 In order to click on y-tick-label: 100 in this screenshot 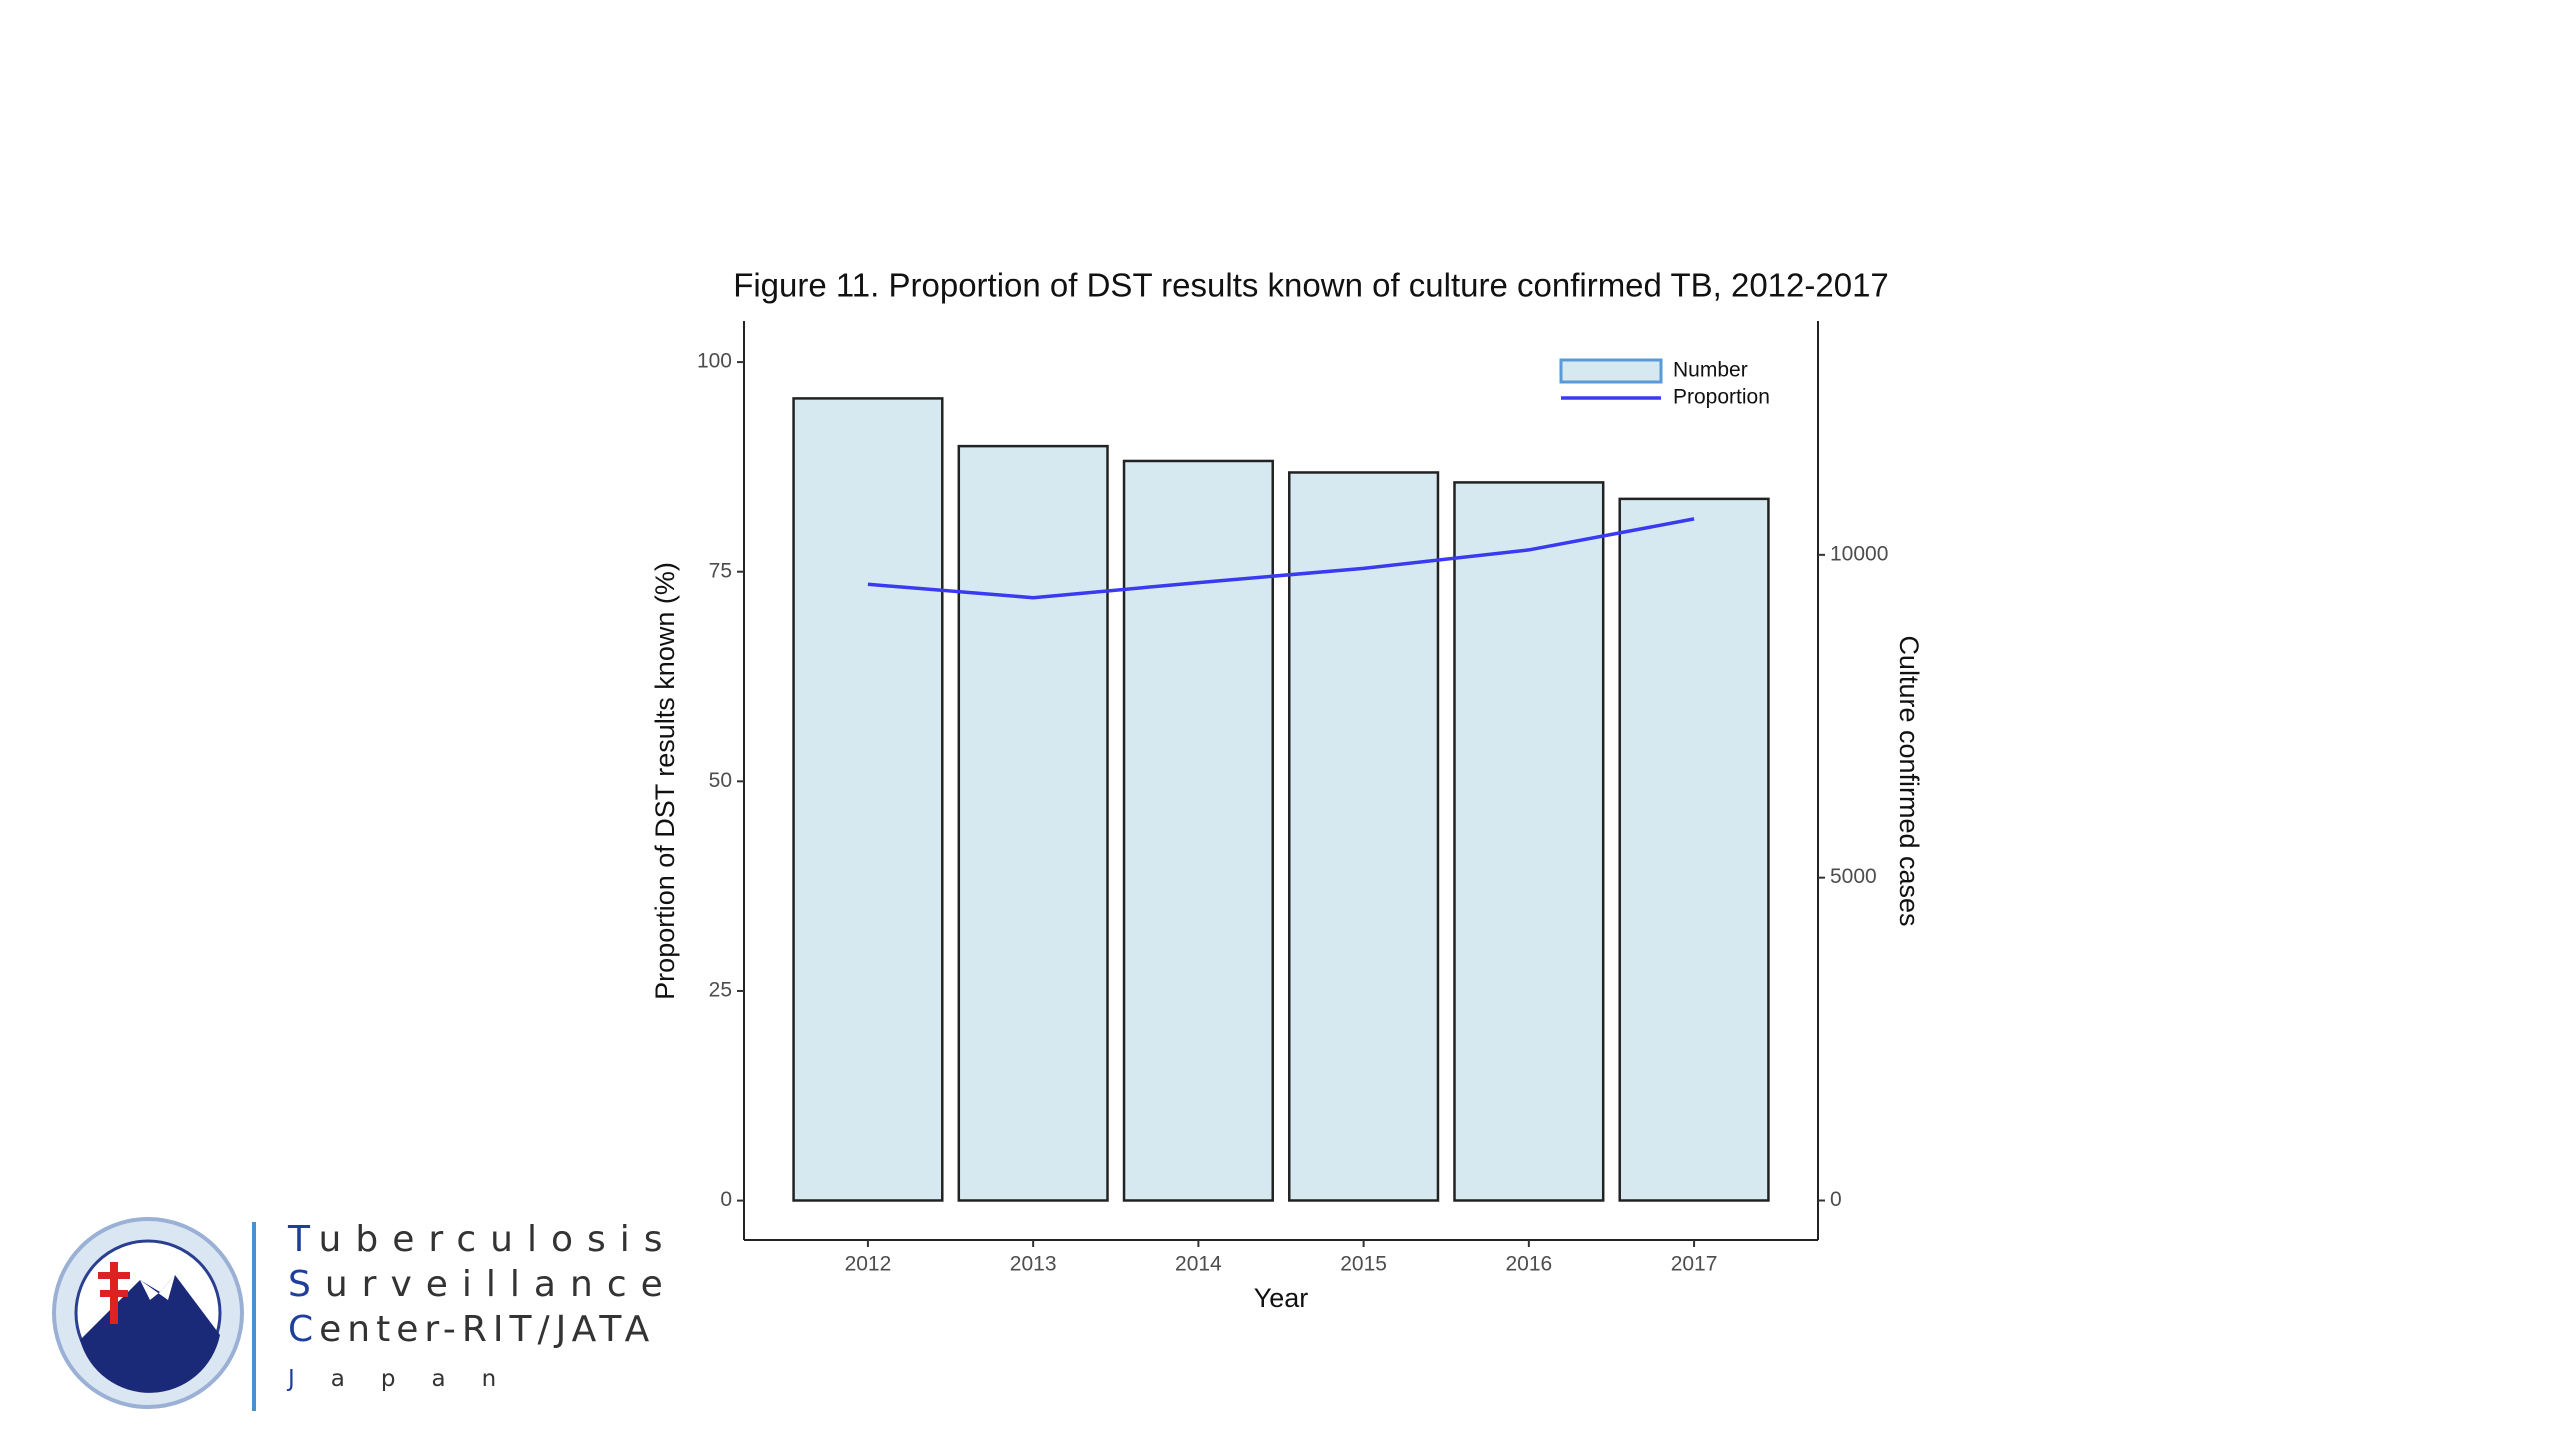, I will do `click(714, 361)`.